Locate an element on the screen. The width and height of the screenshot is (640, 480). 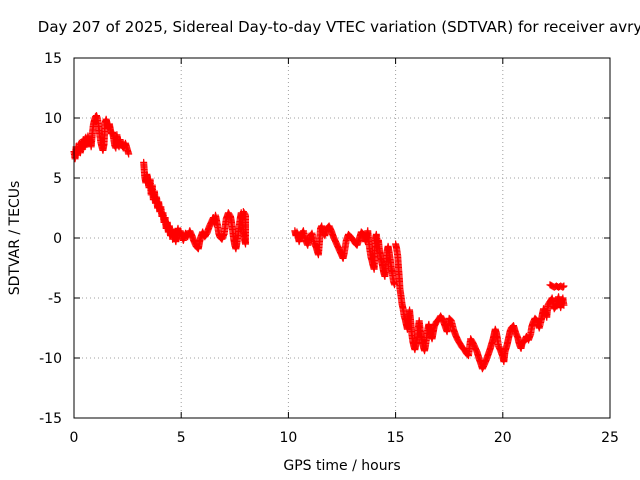
y-tick-label: 10 is located at coordinates (53, 119).